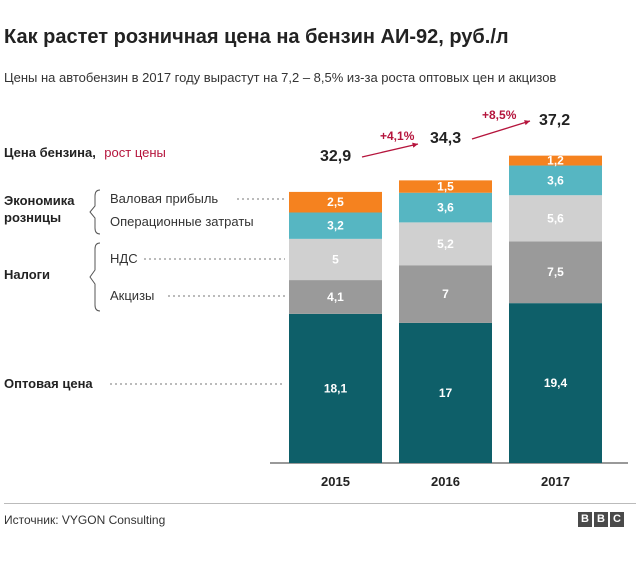 This screenshot has width=640, height=563. I want to click on group-retail-line1: Экономика, so click(39, 200).